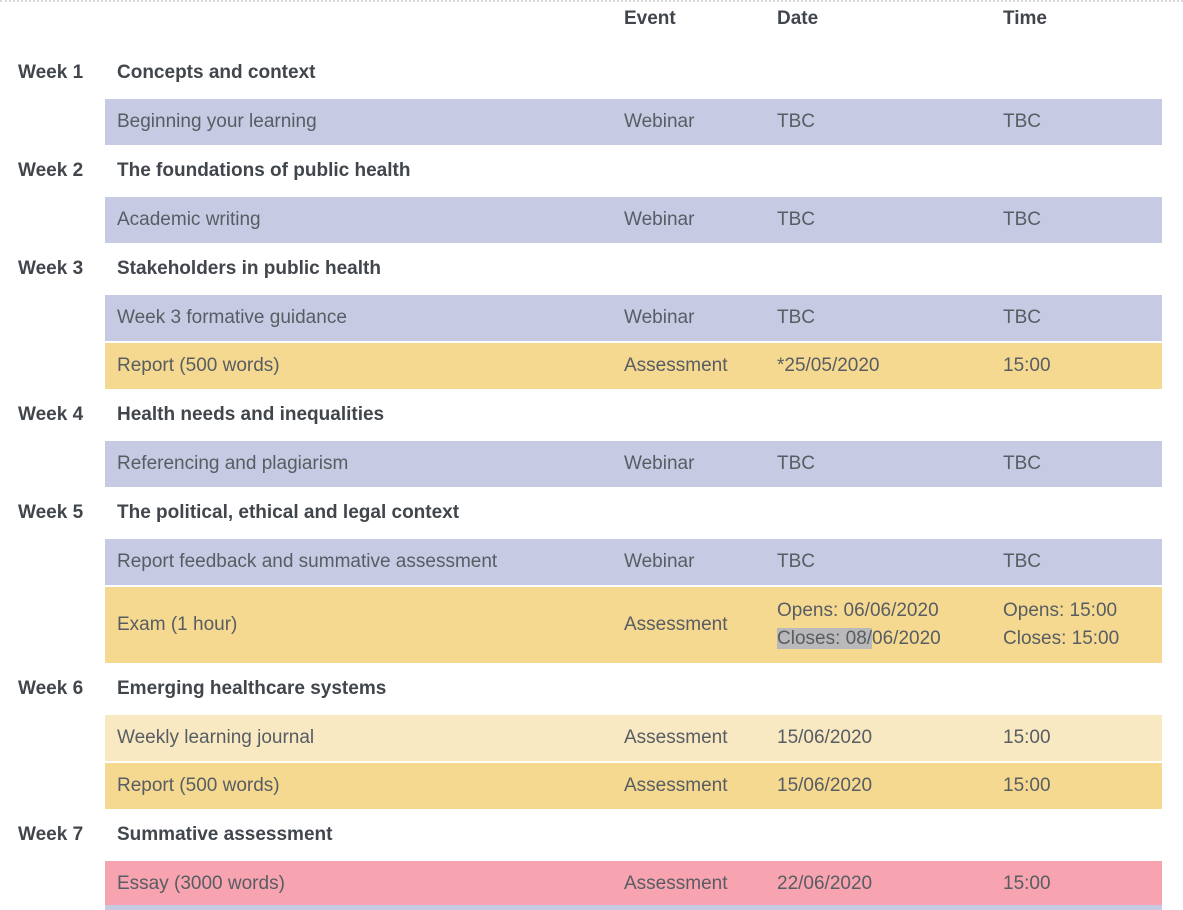 This screenshot has width=1183, height=910. Describe the element at coordinates (225, 834) in the screenshot. I see `week-title: Summative assessment` at that location.